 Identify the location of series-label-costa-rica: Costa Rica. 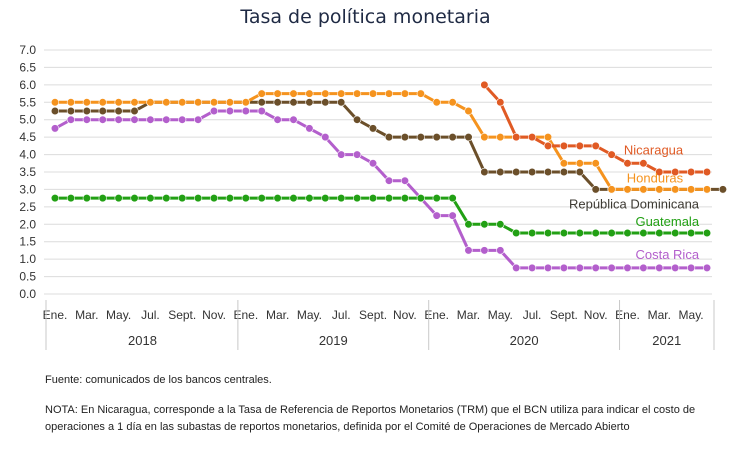
(667, 254).